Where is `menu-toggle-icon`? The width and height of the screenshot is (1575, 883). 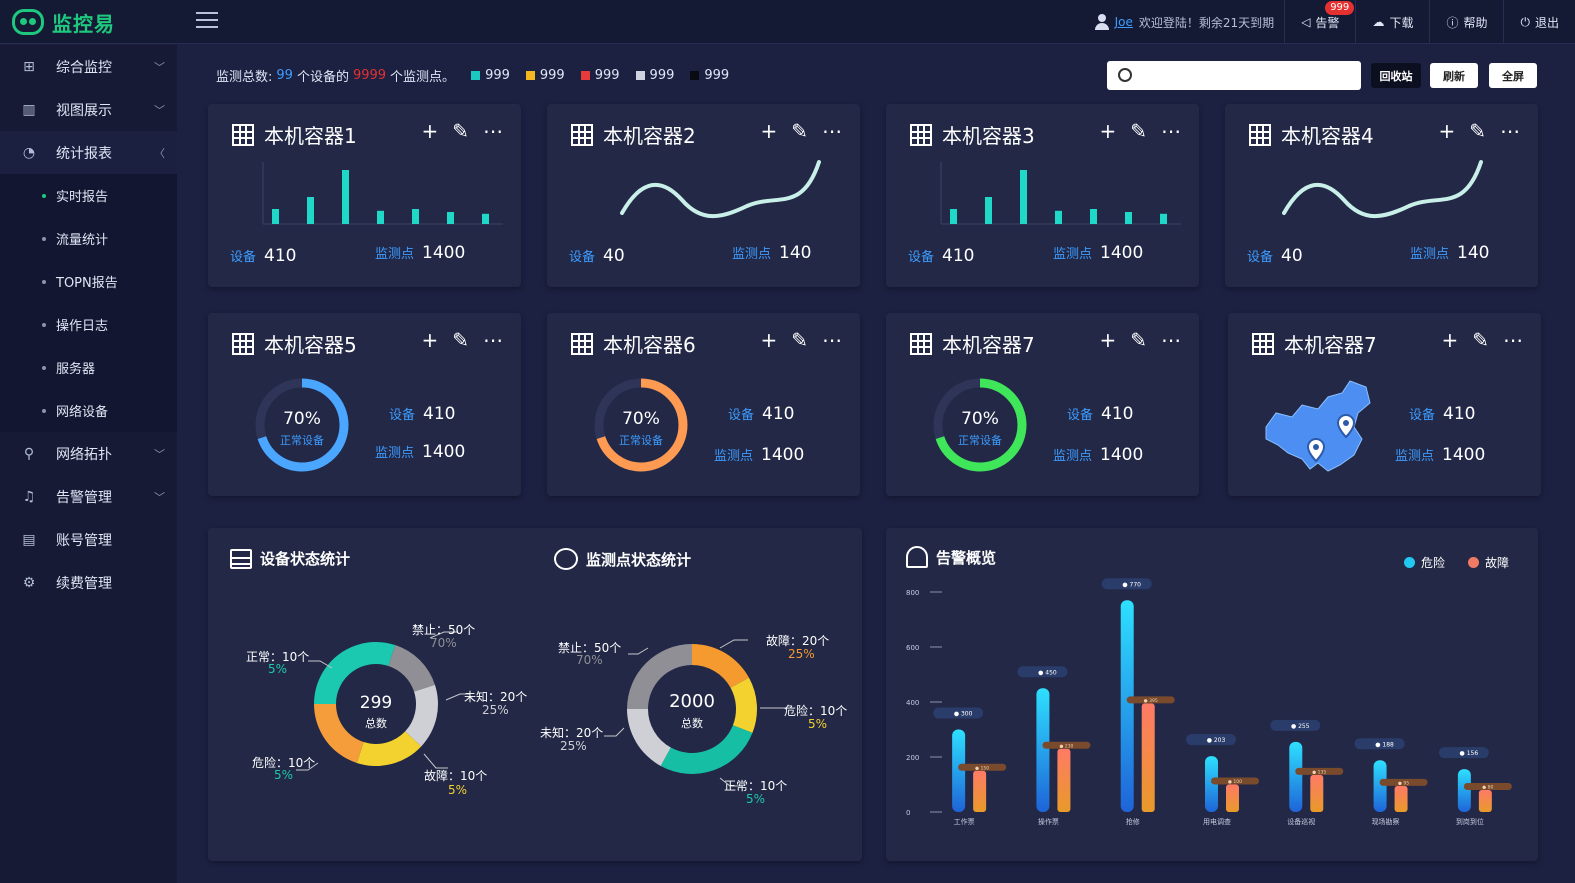
menu-toggle-icon is located at coordinates (207, 21).